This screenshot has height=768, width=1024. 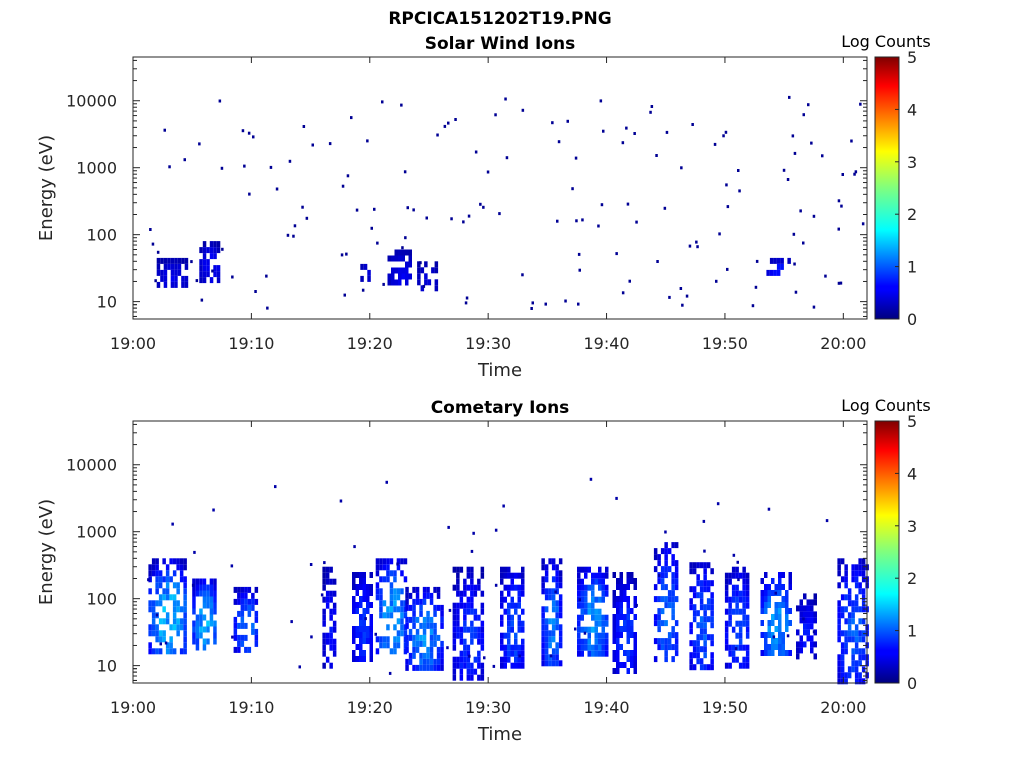 I want to click on y-tick-label: 1000, so click(x=96, y=168).